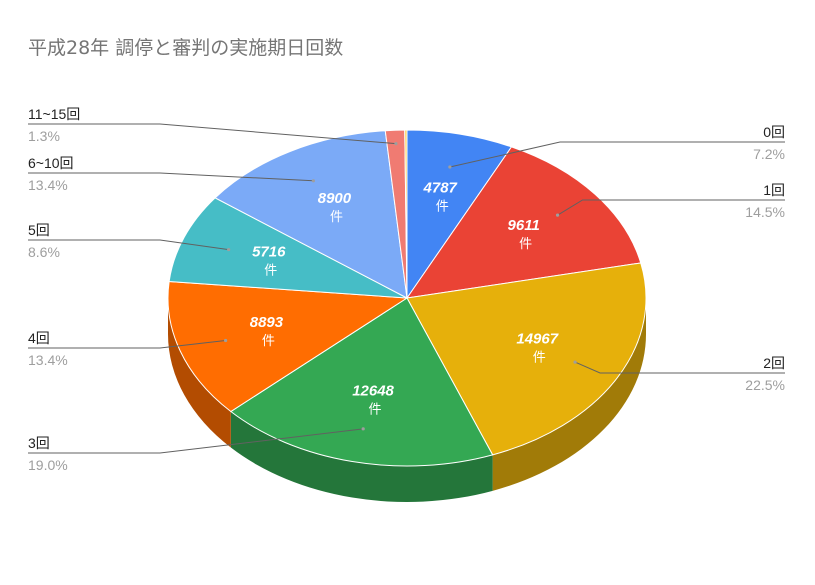 Image resolution: width=815 pixels, height=585 pixels. Describe the element at coordinates (375, 409) in the screenshot. I see `value-unit-3: 件` at that location.